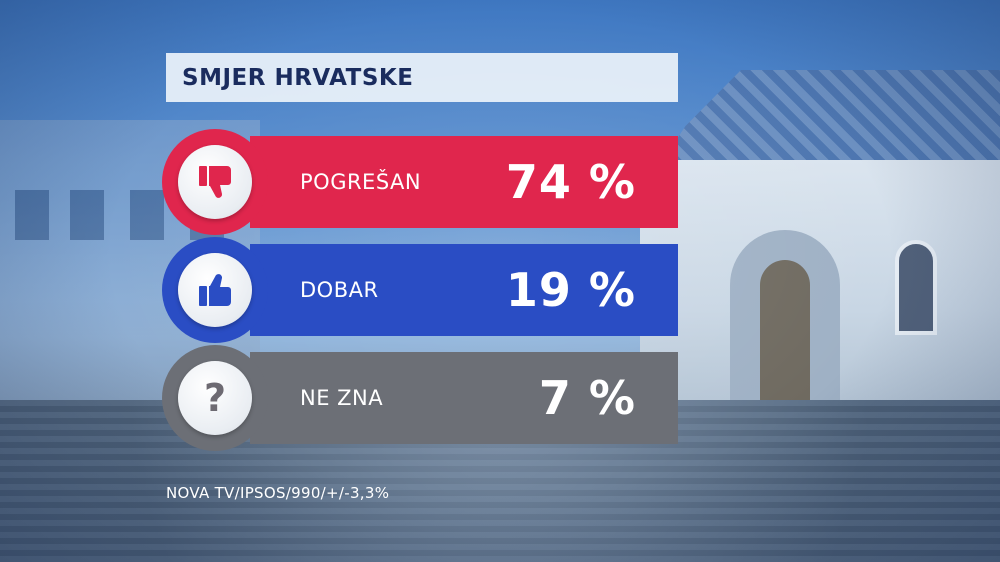 The width and height of the screenshot is (1000, 562). I want to click on thumbs-up-icon, so click(215, 290).